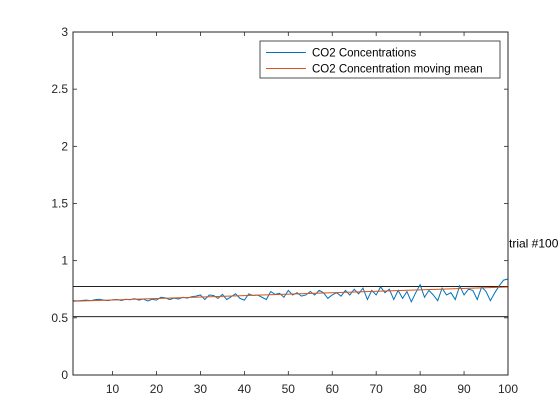 This screenshot has height=420, width=560. What do you see at coordinates (64, 146) in the screenshot?
I see `y-tick-label: 2` at bounding box center [64, 146].